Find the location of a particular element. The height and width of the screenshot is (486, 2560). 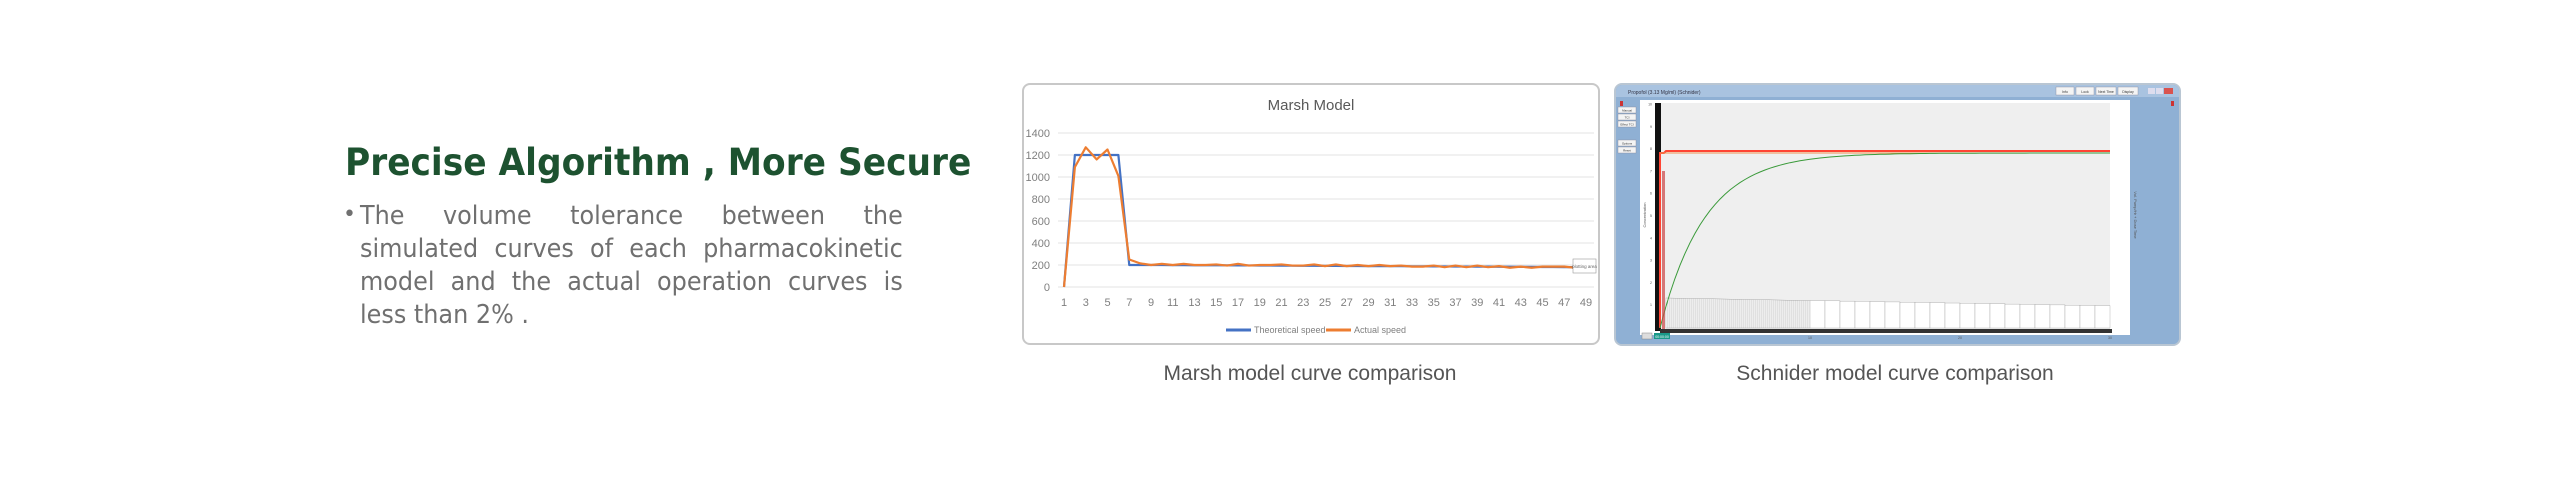

y-tick-label: 6 is located at coordinates (1651, 194).